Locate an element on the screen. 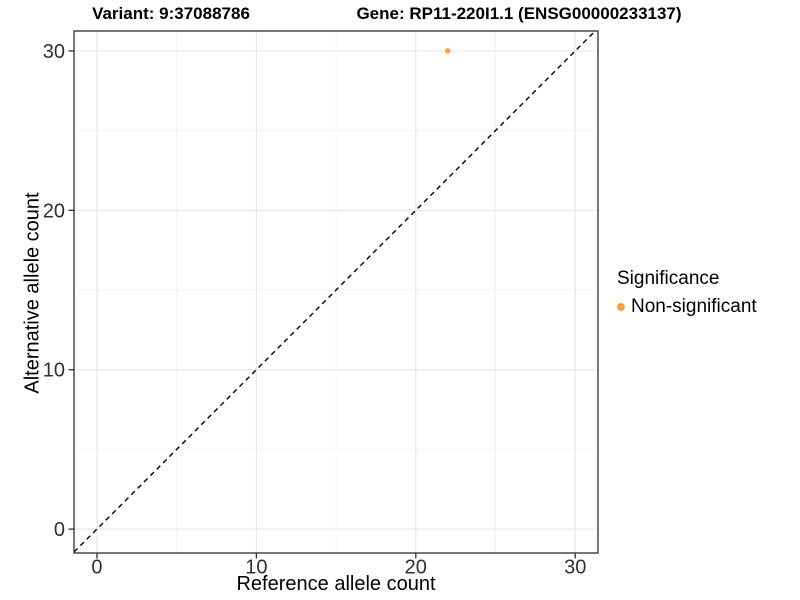  legend-item: Non-significant is located at coordinates (687, 307).